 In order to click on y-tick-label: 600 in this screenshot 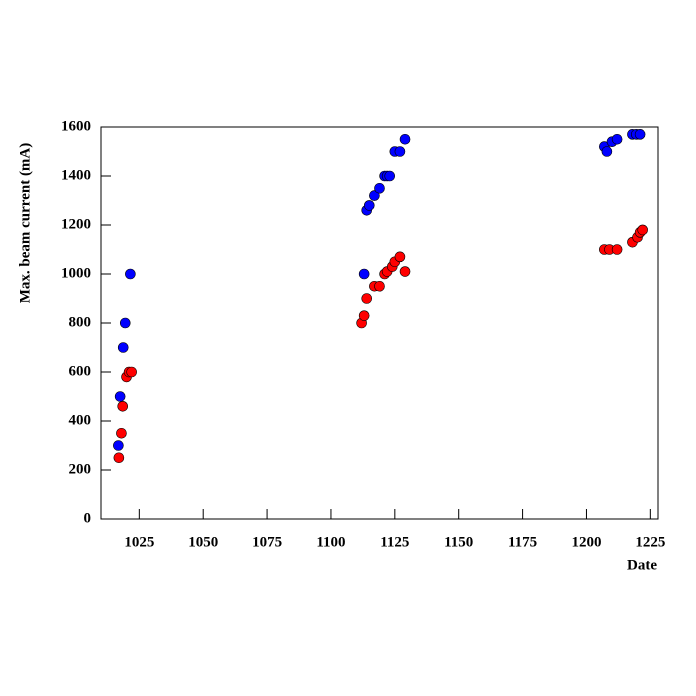, I will do `click(80, 371)`.